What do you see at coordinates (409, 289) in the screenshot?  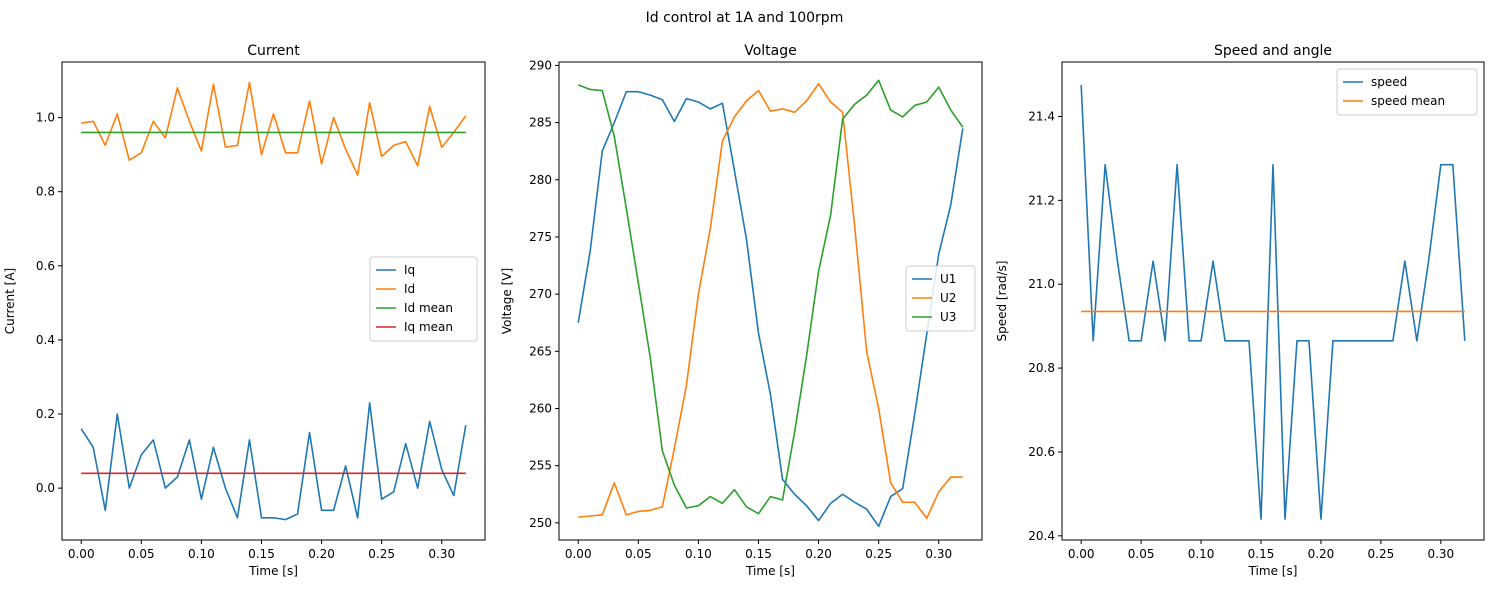 I see `legend-label-0-1: Id` at bounding box center [409, 289].